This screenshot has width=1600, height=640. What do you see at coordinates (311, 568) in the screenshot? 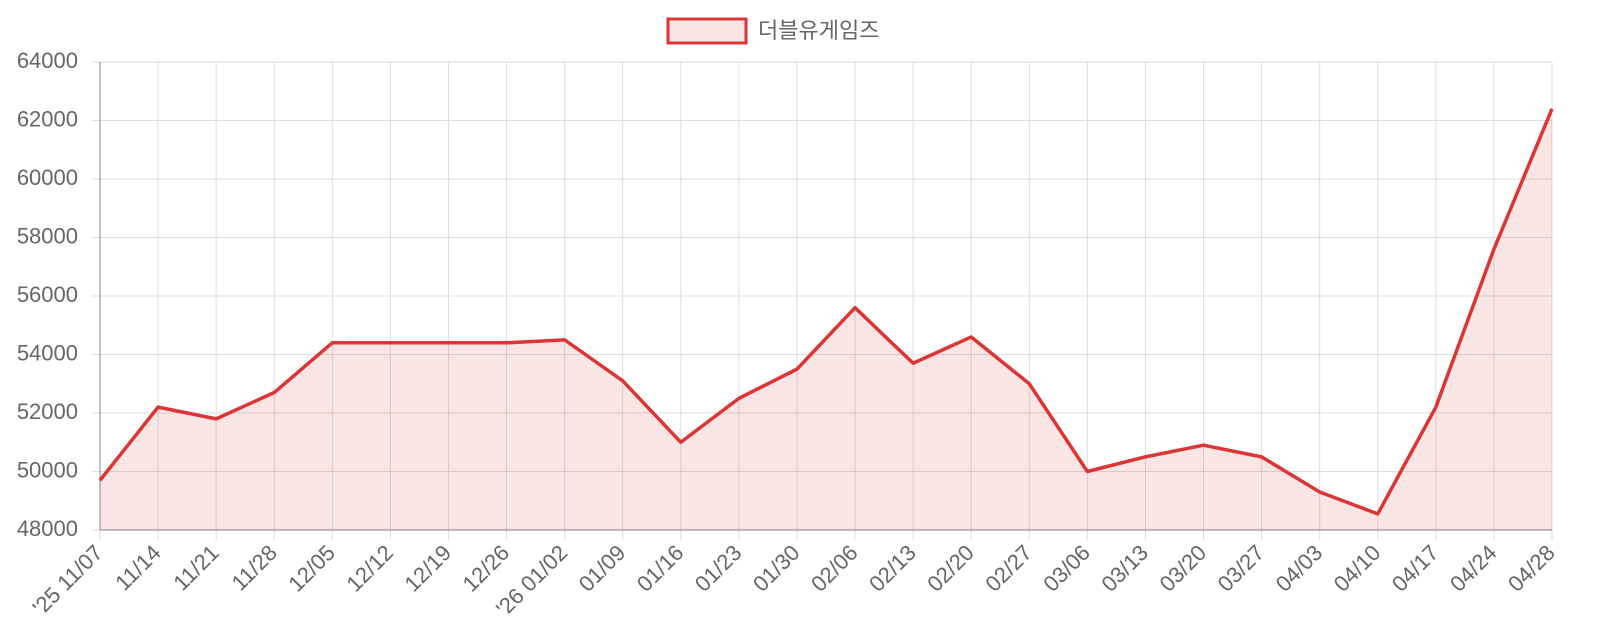
I see `x-tick-label: 12/05` at bounding box center [311, 568].